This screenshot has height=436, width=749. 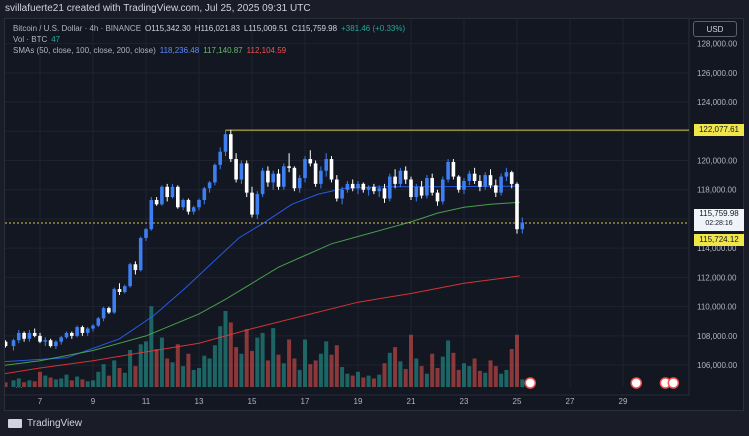 What do you see at coordinates (717, 336) in the screenshot?
I see `y-tick-label: 108,000.00` at bounding box center [717, 336].